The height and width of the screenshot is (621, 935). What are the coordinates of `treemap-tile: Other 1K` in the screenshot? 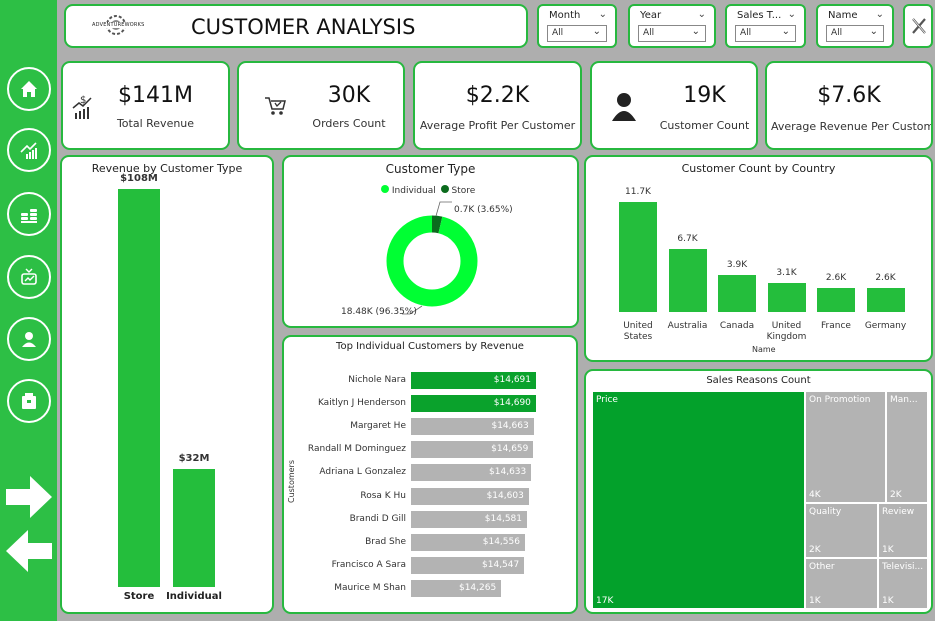 It's located at (841, 583).